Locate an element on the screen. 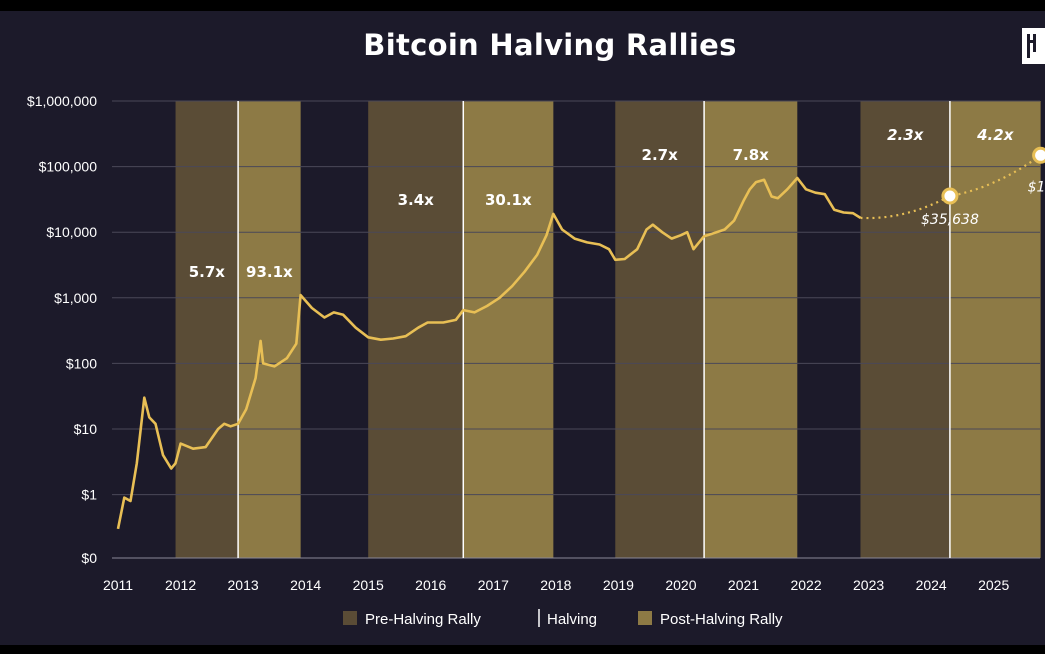 This screenshot has width=1045, height=654. x-tick-label: 2014 is located at coordinates (305, 585).